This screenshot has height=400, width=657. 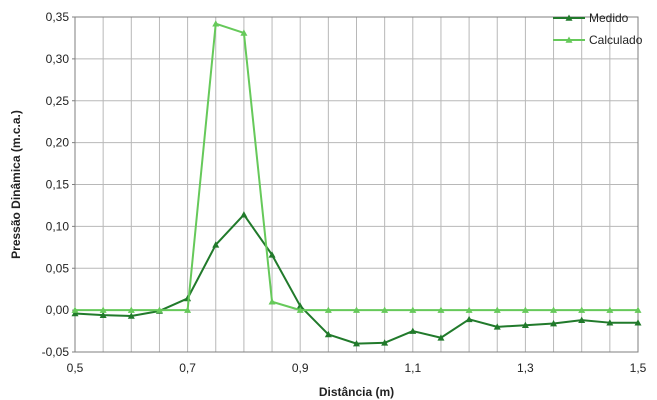 I want to click on legend-item-calculado: Calculado, so click(x=598, y=40).